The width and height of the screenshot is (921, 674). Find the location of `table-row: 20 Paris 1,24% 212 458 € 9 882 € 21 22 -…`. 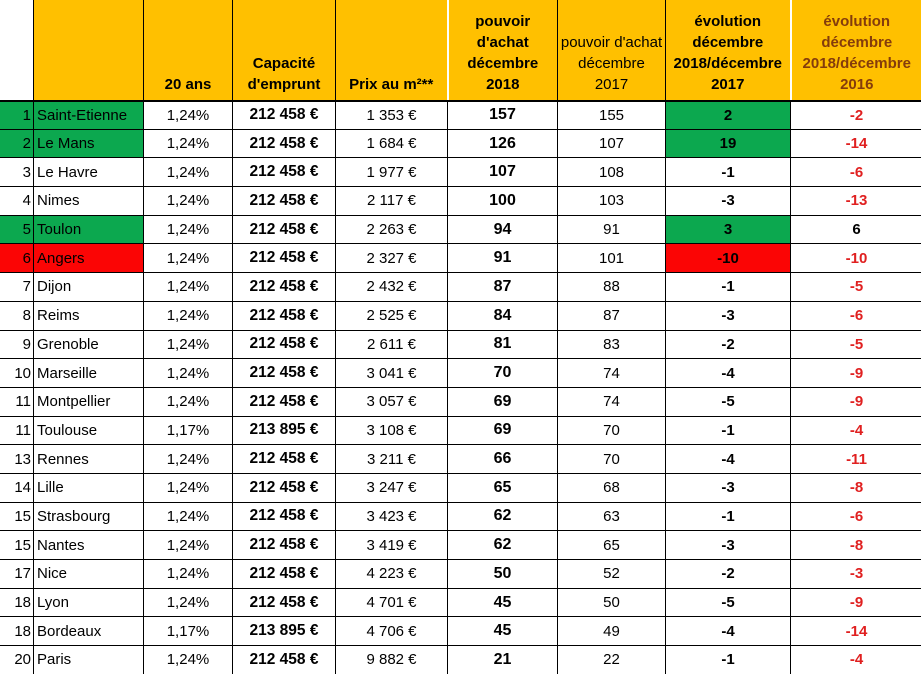

table-row: 20 Paris 1,24% 212 458 € 9 882 € 21 22 -… is located at coordinates (460, 659).